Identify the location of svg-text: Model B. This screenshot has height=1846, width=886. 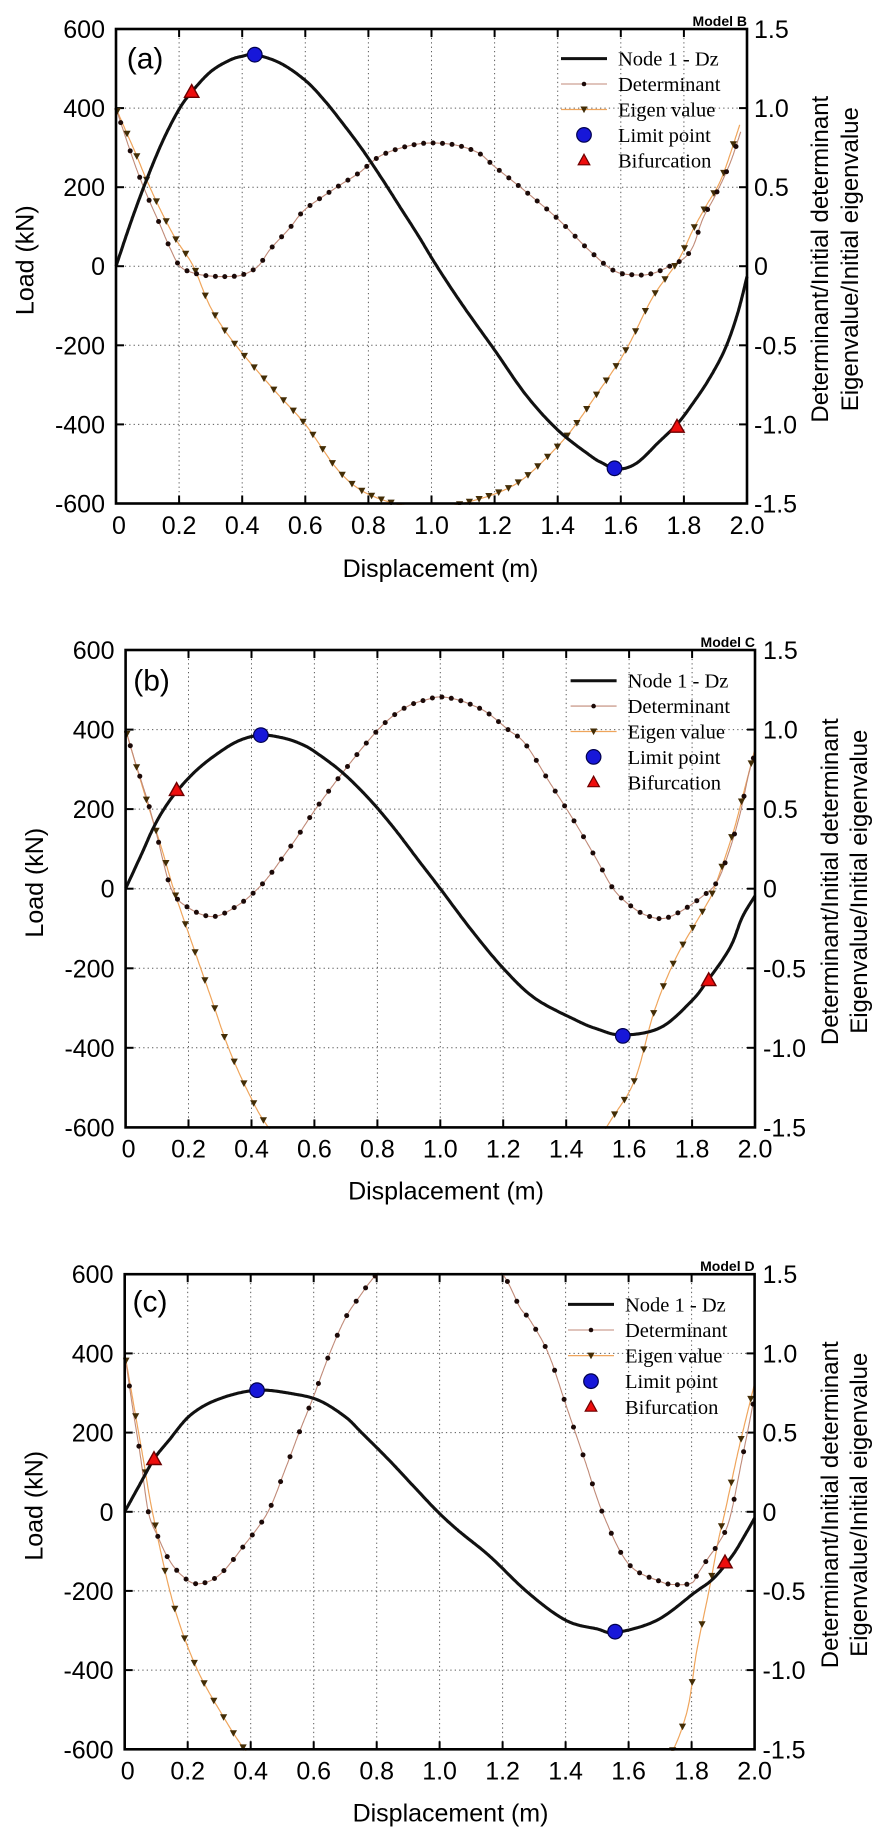
(720, 21).